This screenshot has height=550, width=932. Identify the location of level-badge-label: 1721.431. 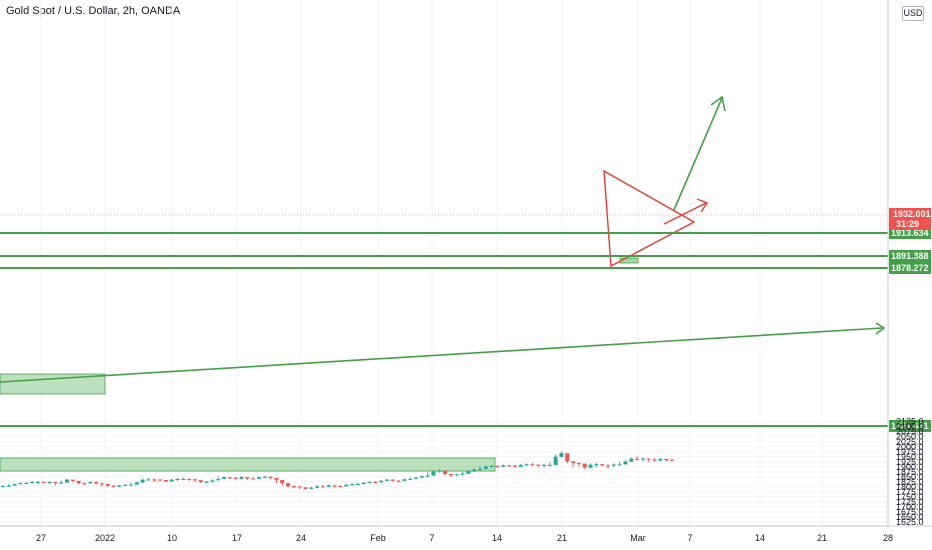
(910, 426).